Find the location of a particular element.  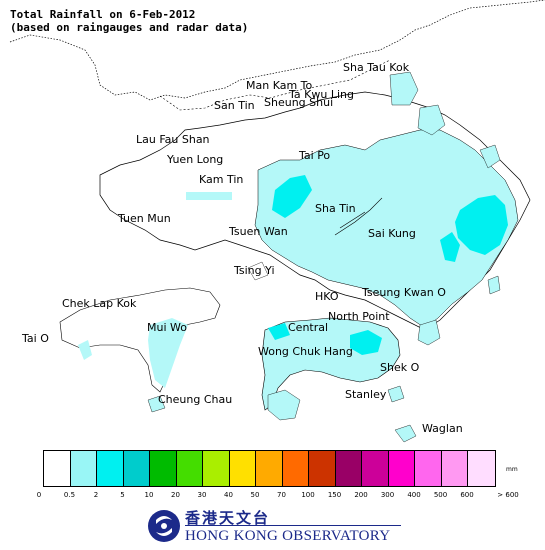

island-e1 is located at coordinates (429, 332).